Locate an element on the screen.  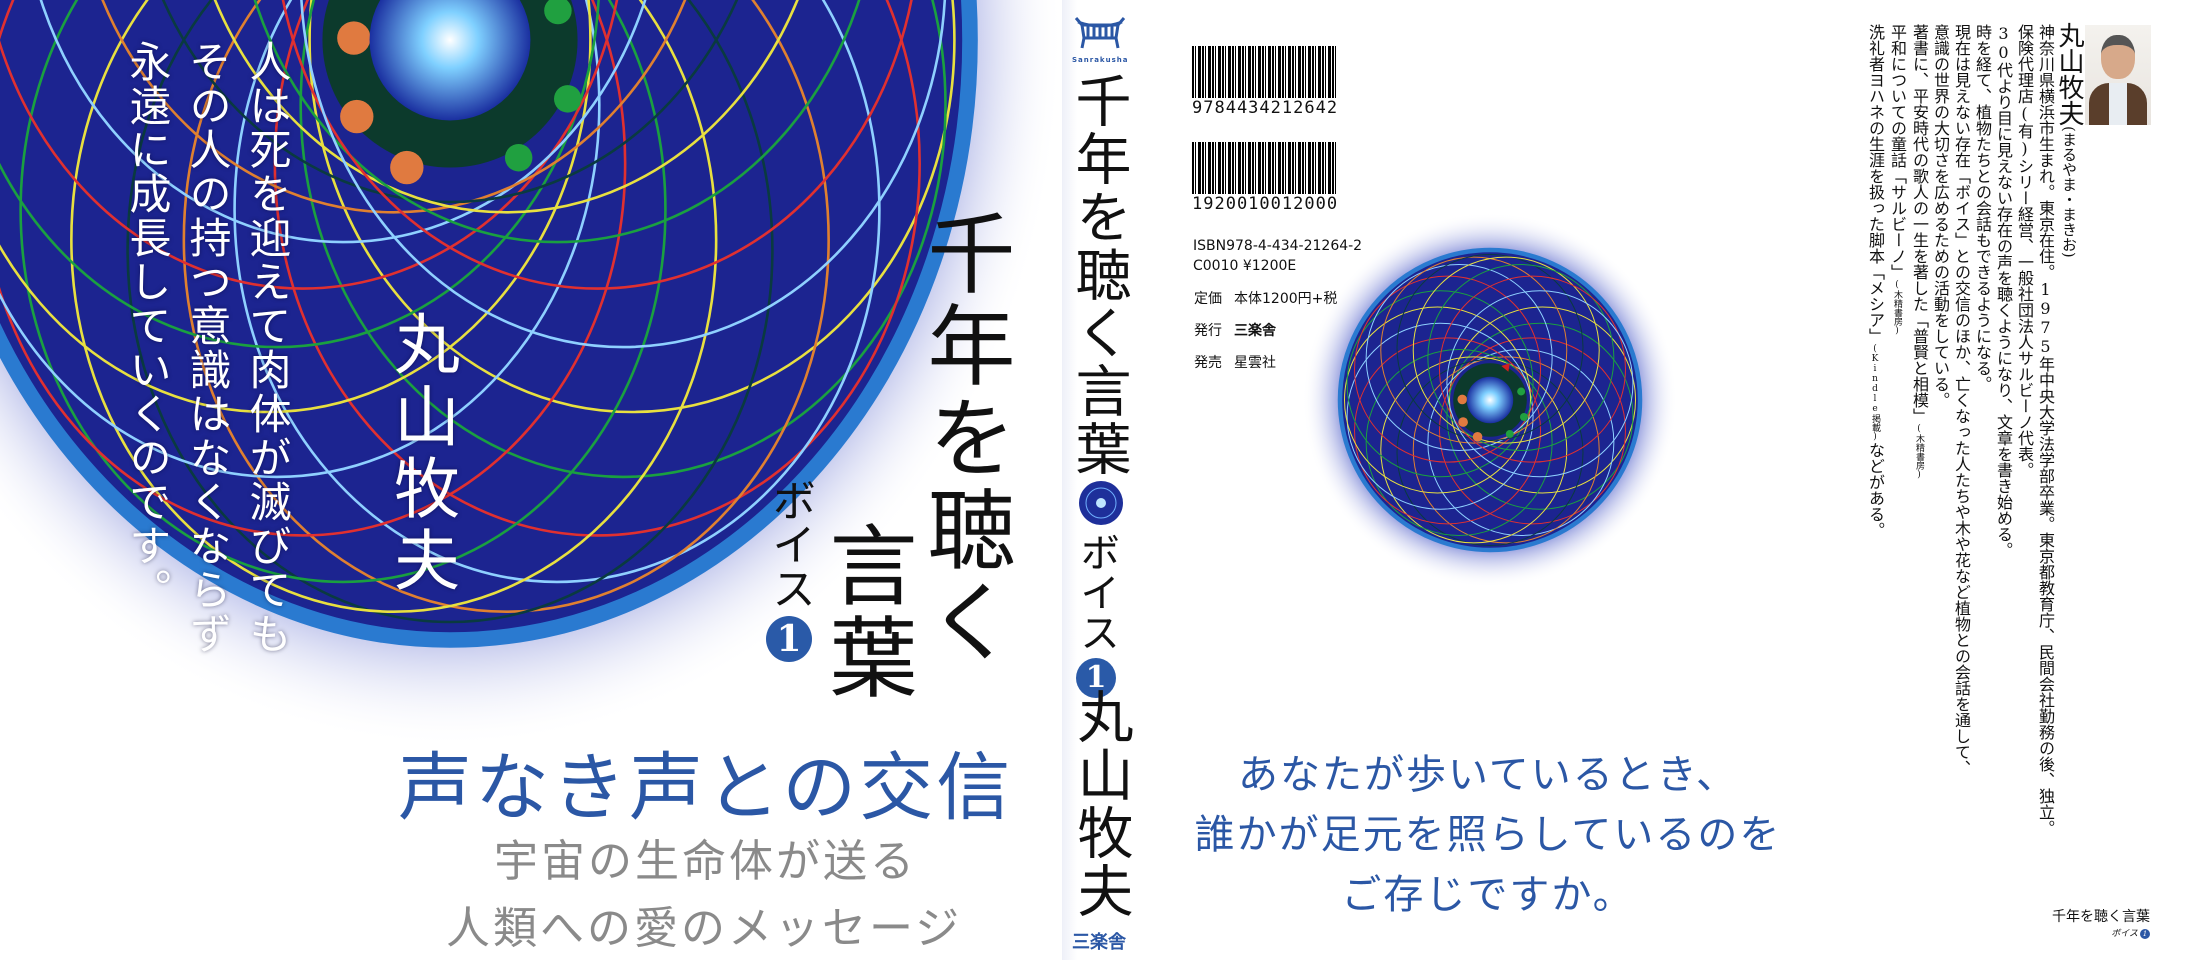
spine-author: 丸山牧夫 is located at coordinates (1100, 804).